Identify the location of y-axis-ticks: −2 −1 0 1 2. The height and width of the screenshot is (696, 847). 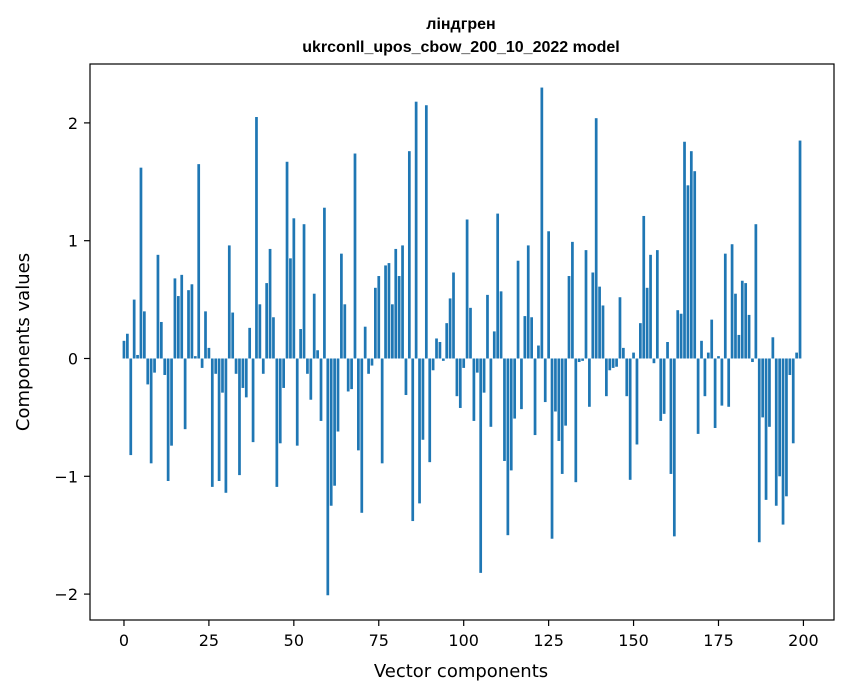
(72, 359).